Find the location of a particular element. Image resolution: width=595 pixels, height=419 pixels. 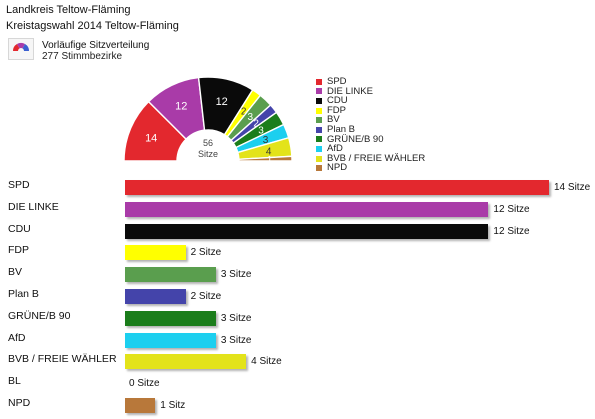

legend-item: GRÜNE/B 90 is located at coordinates (370, 139).